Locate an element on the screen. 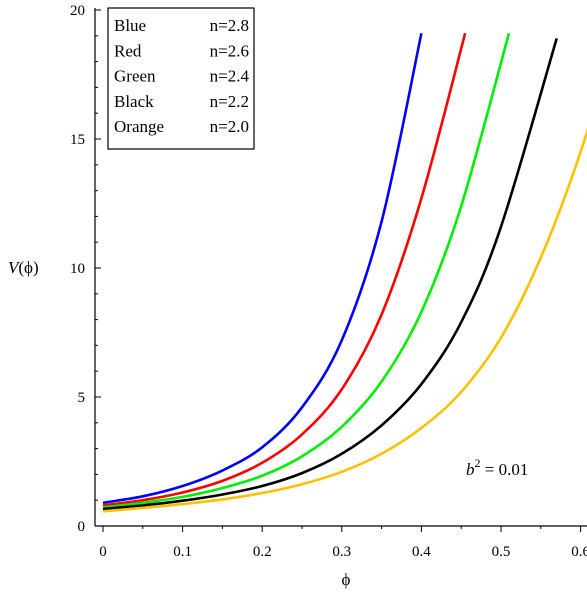 The width and height of the screenshot is (587, 593). legend-series-label: n=2.4 is located at coordinates (230, 76).